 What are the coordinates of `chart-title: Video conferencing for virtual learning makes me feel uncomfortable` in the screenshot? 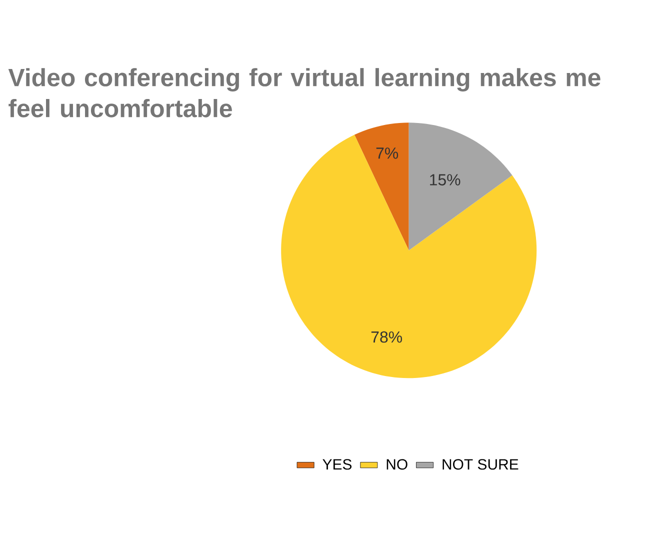 It's located at (304, 93).